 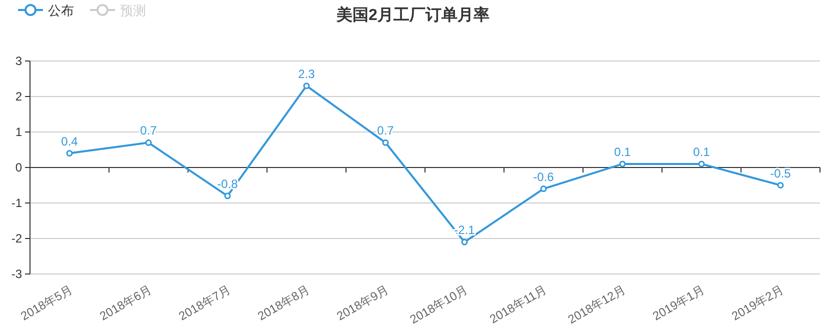 I want to click on legend-label: 公布, so click(x=61, y=10).